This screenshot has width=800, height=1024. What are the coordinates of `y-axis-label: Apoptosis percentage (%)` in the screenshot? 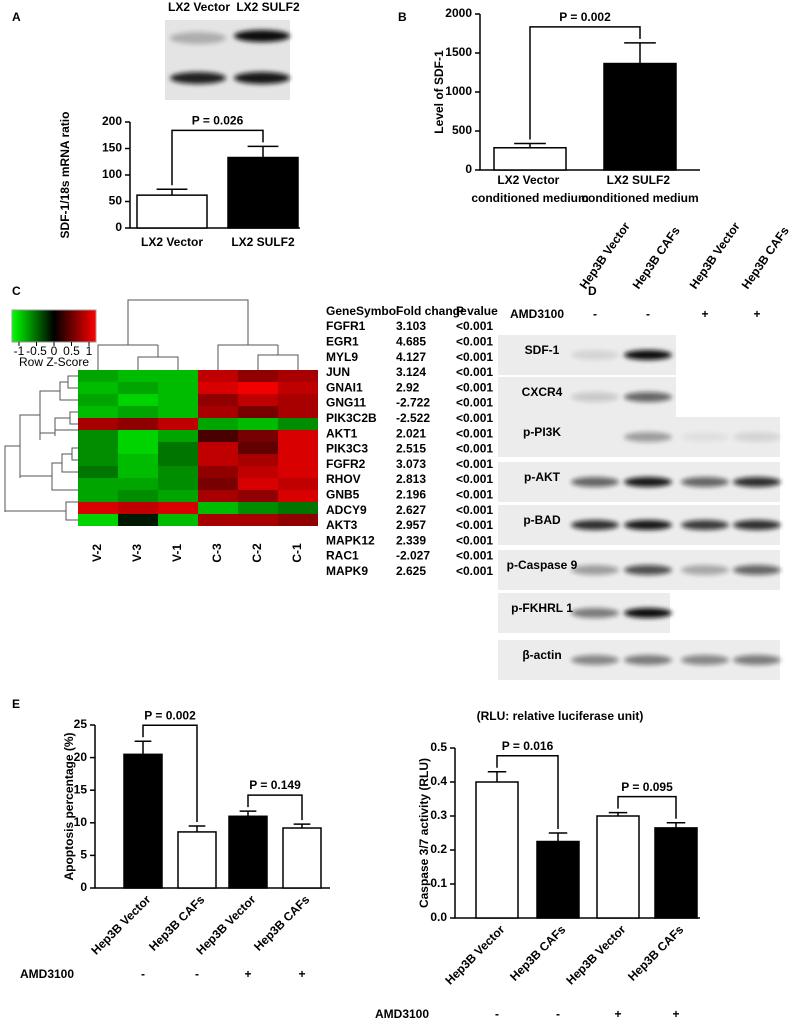 It's located at (69, 806).